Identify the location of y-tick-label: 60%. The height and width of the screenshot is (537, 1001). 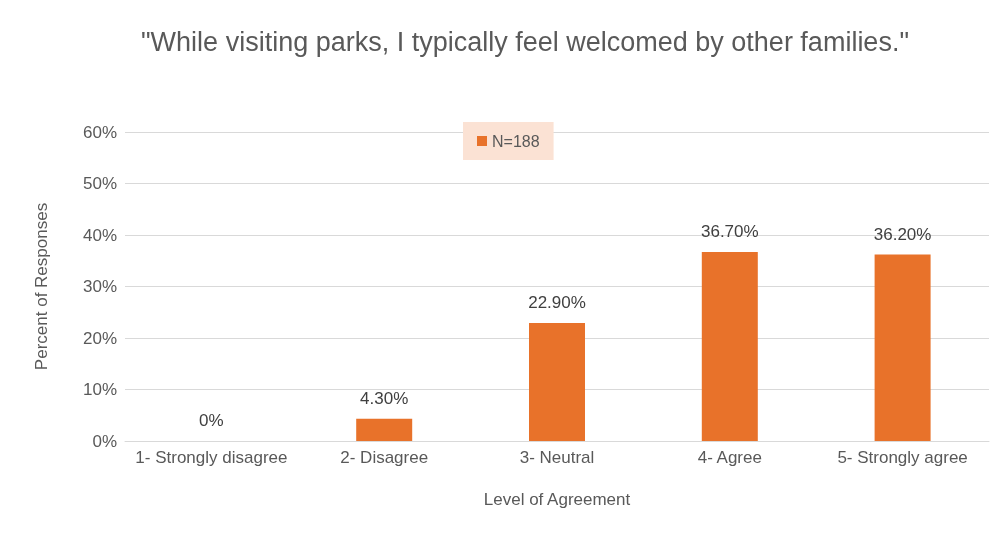
(99, 132).